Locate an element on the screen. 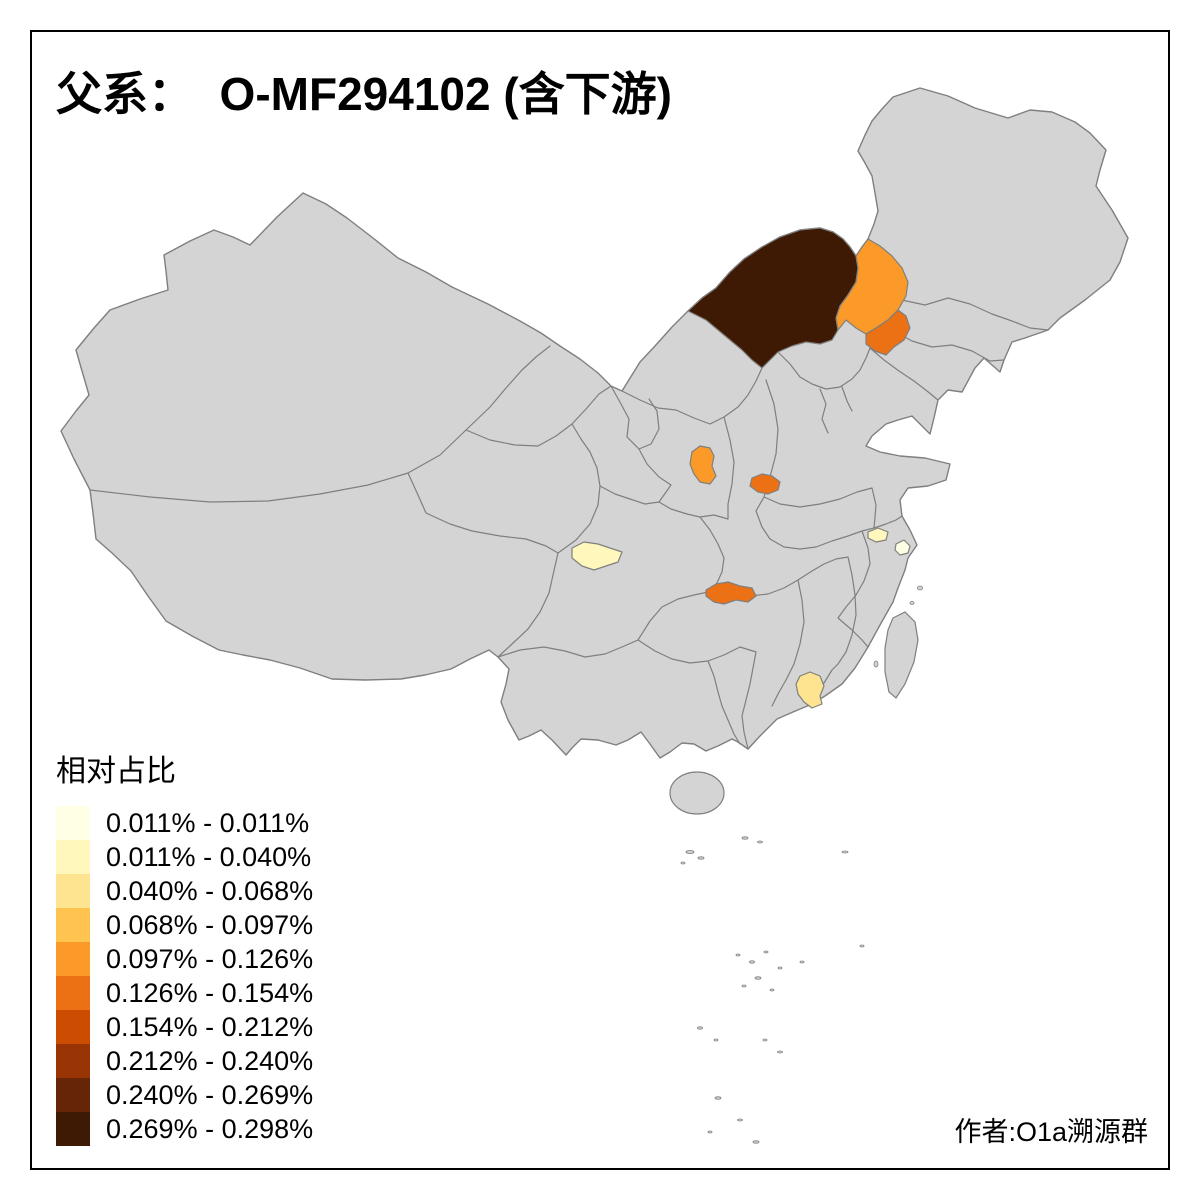  legend-label: 0.126% - 0.154% is located at coordinates (210, 992).